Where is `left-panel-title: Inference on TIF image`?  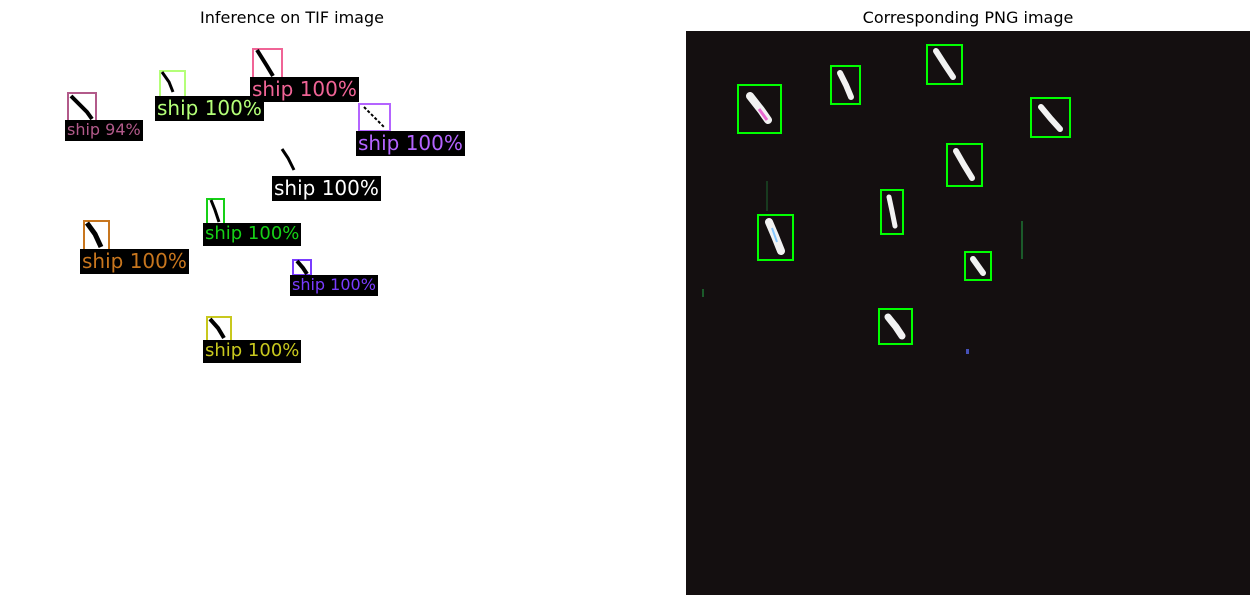
left-panel-title: Inference on TIF image is located at coordinates (292, 17).